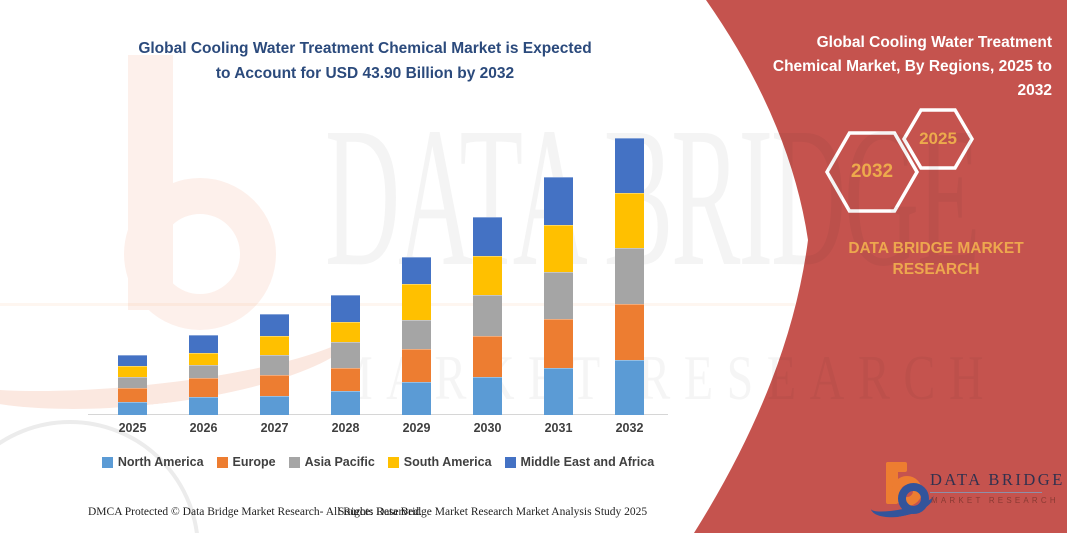 Image resolution: width=1067 pixels, height=533 pixels. Describe the element at coordinates (986, 492) in the screenshot. I see `logo-divider` at that location.